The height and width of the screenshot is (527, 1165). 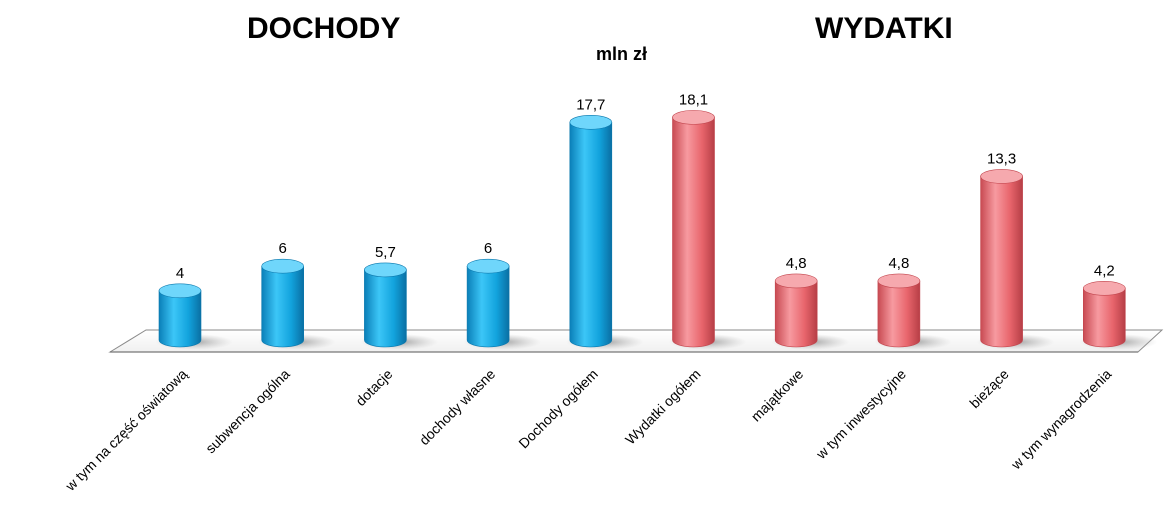 I want to click on value-label-5: 18,1, so click(x=693, y=99).